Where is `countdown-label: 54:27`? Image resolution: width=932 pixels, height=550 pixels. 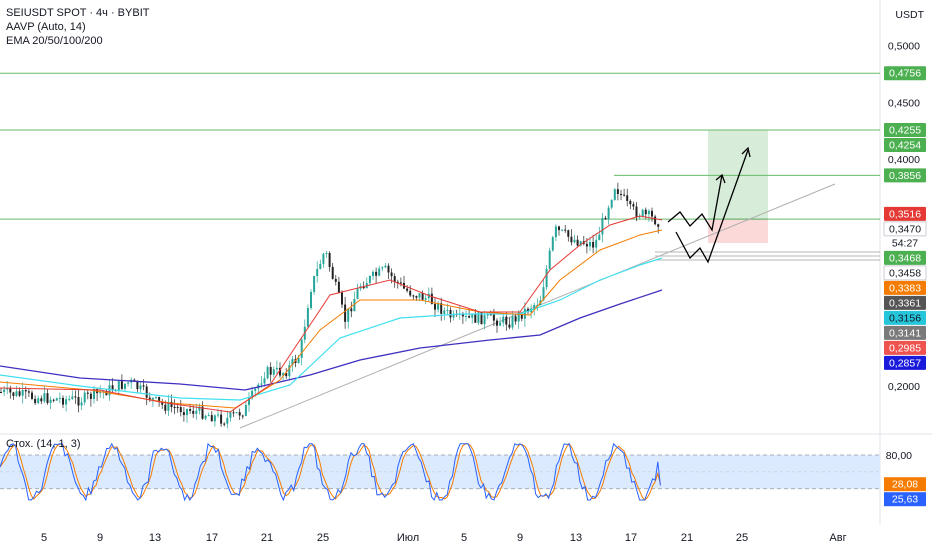 countdown-label: 54:27 is located at coordinates (905, 243).